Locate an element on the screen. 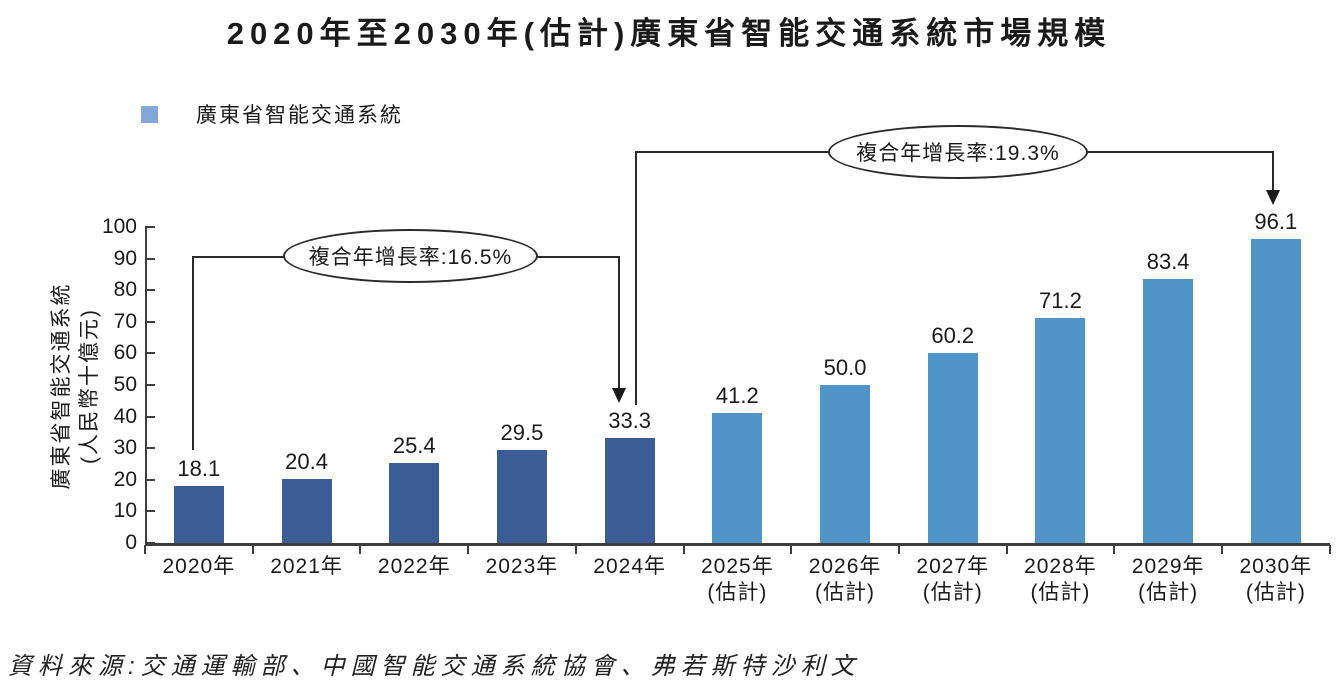 This screenshot has width=1338, height=695. x-axis-label: 2020年 is located at coordinates (199, 566).